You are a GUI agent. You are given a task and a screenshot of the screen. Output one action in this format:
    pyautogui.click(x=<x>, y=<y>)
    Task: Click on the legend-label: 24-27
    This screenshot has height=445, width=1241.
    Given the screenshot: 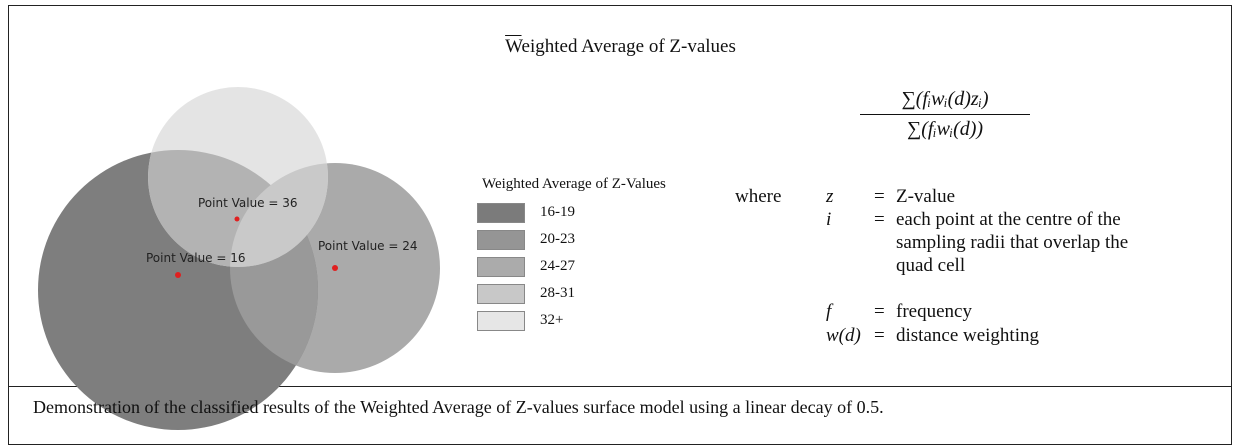 What is the action you would take?
    pyautogui.click(x=557, y=266)
    